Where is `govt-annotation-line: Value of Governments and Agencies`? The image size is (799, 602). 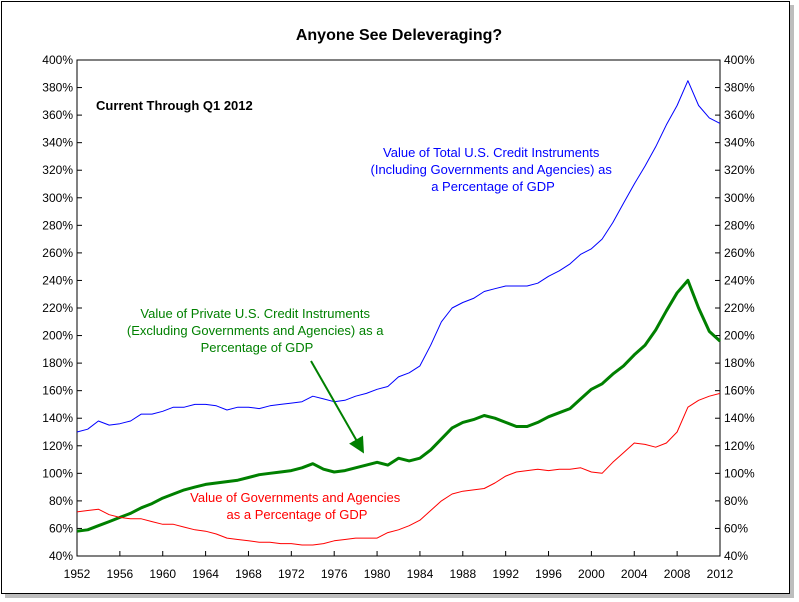
govt-annotation-line: Value of Governments and Agencies is located at coordinates (295, 497).